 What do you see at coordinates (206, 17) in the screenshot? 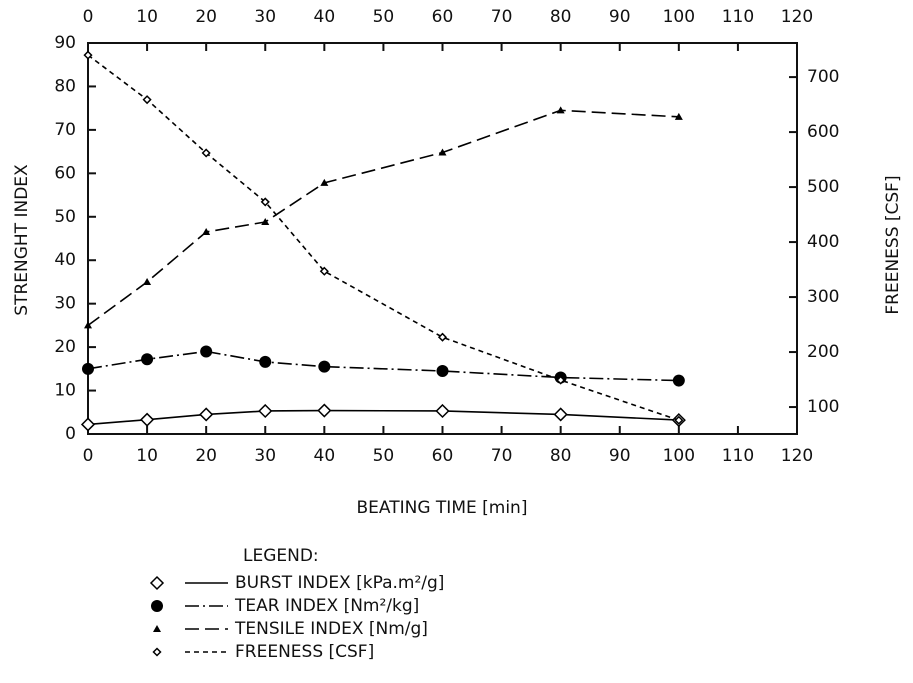
I see `x-top-tick-label: 20` at bounding box center [206, 17].